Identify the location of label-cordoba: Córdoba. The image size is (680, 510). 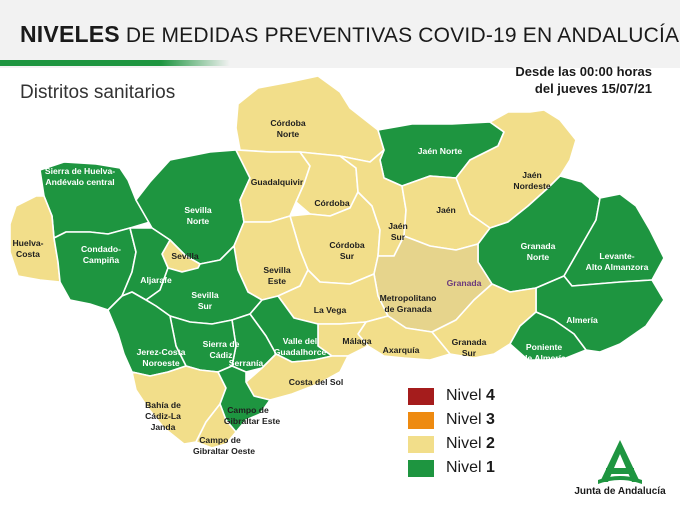
(332, 203).